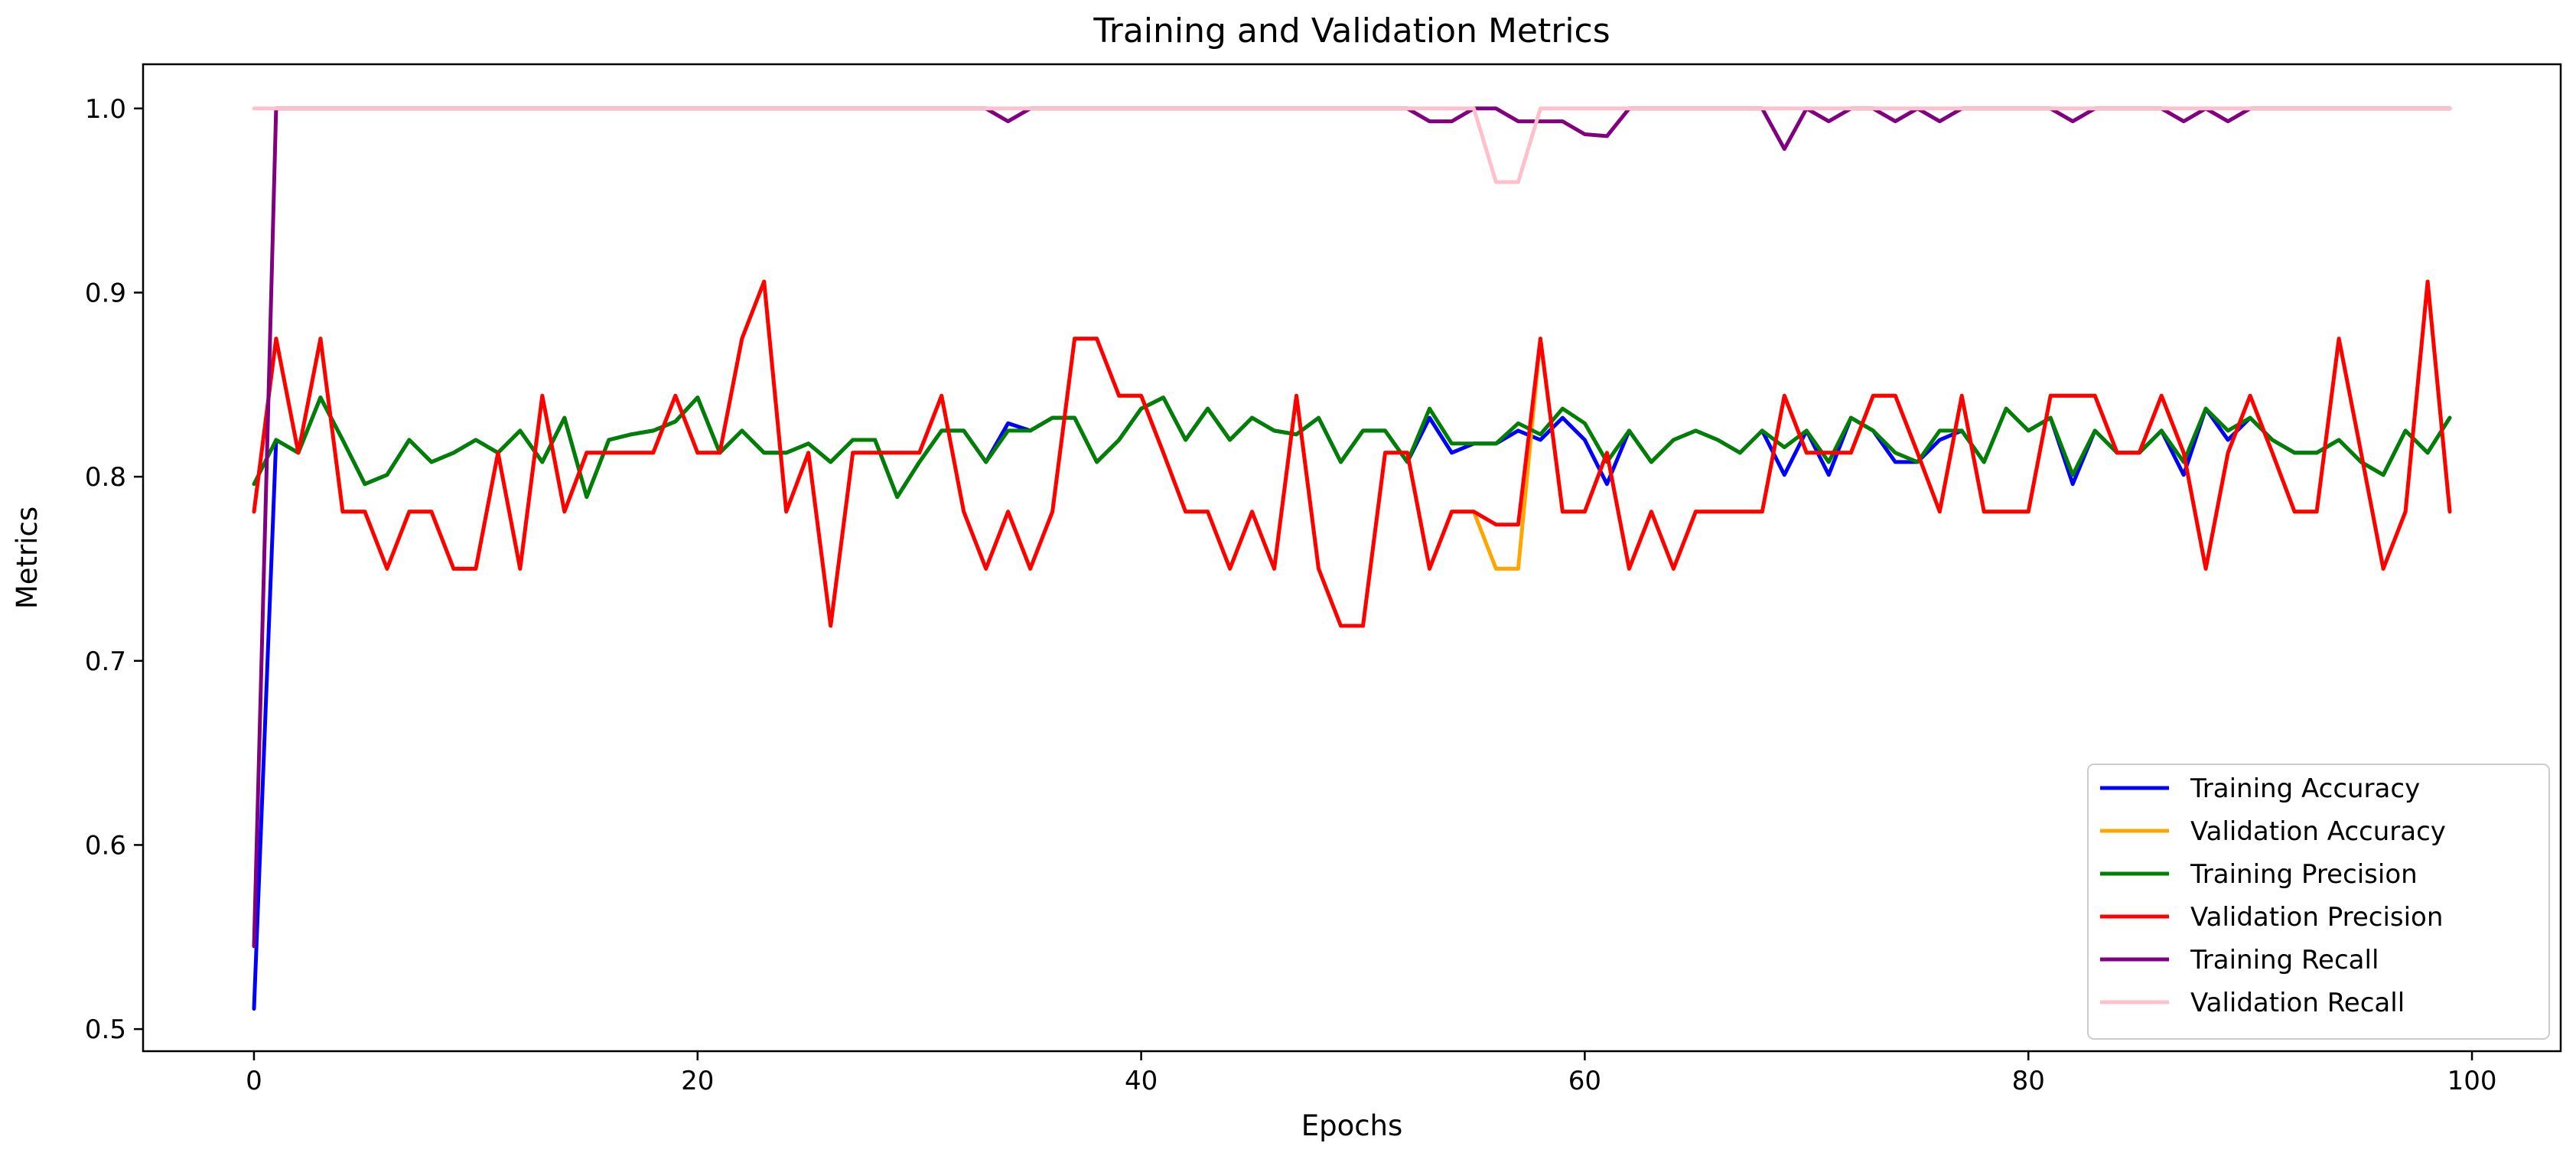 The height and width of the screenshot is (1156, 2576). Describe the element at coordinates (28, 558) in the screenshot. I see `y-axis-label: Metrics` at that location.